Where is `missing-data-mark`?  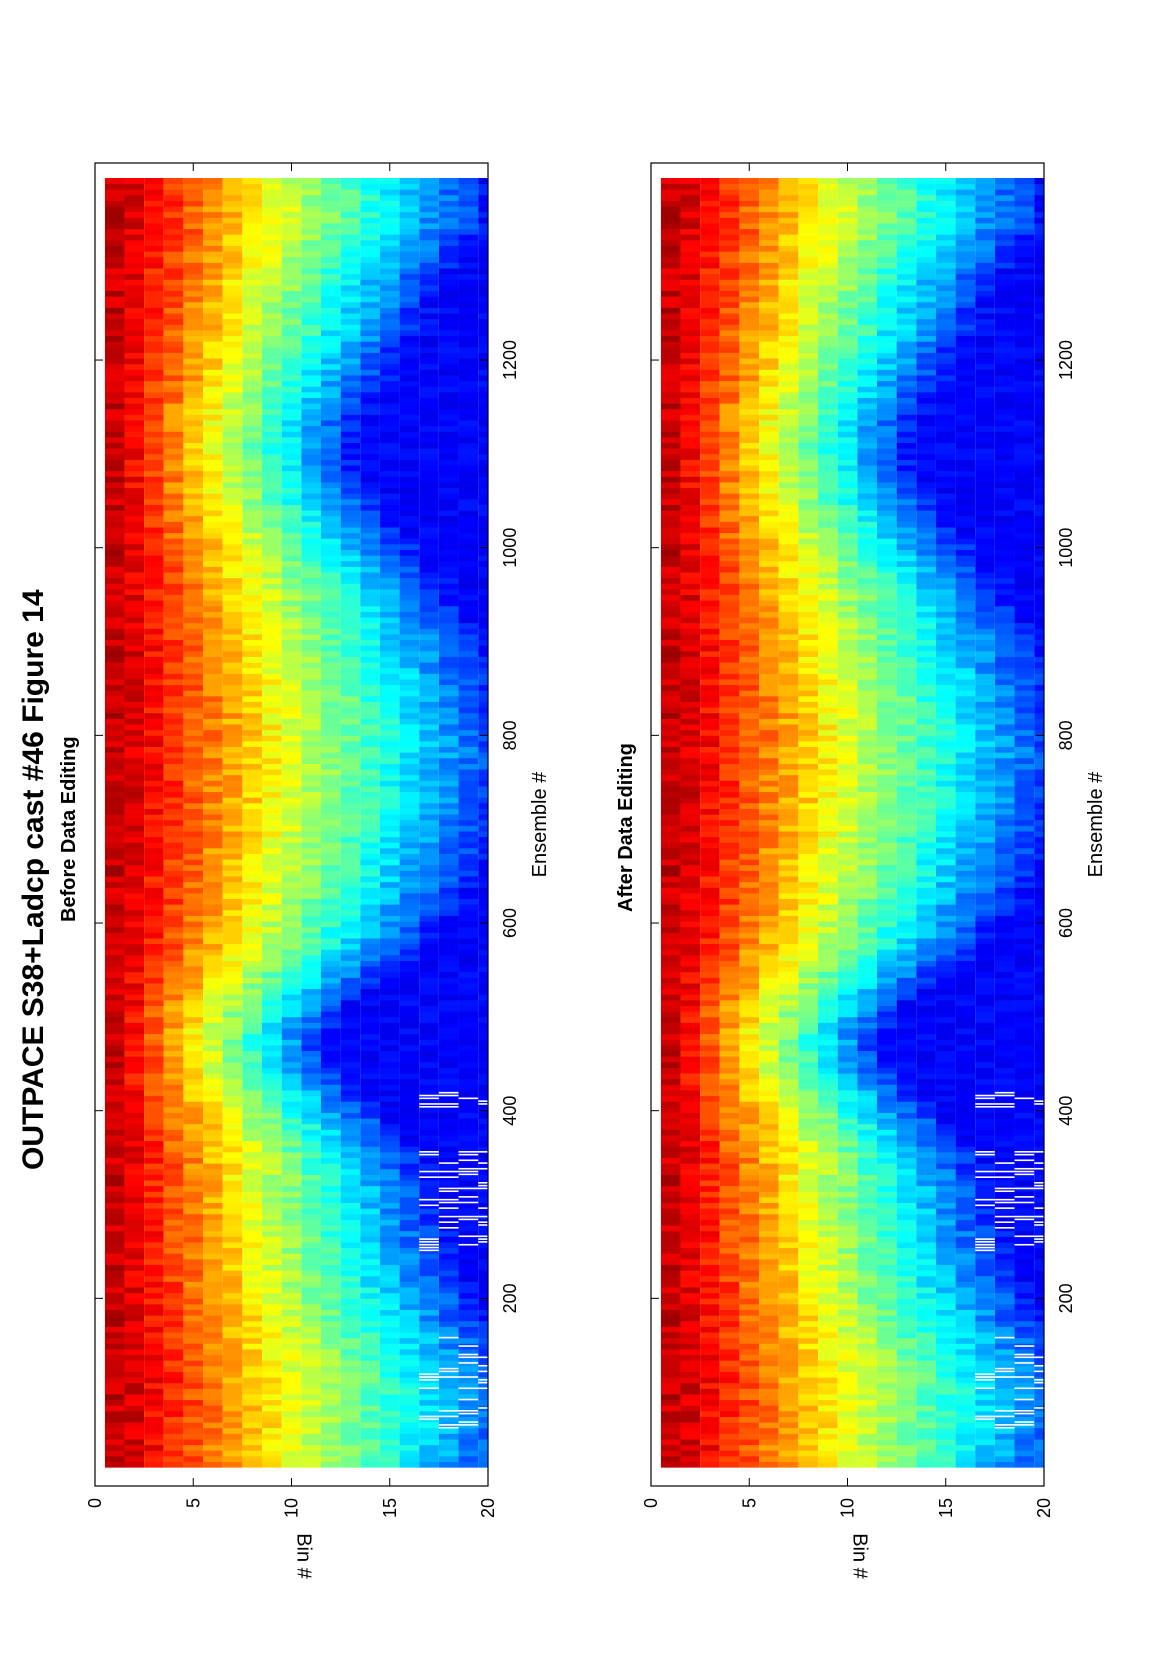
missing-data-mark is located at coordinates (429, 1152).